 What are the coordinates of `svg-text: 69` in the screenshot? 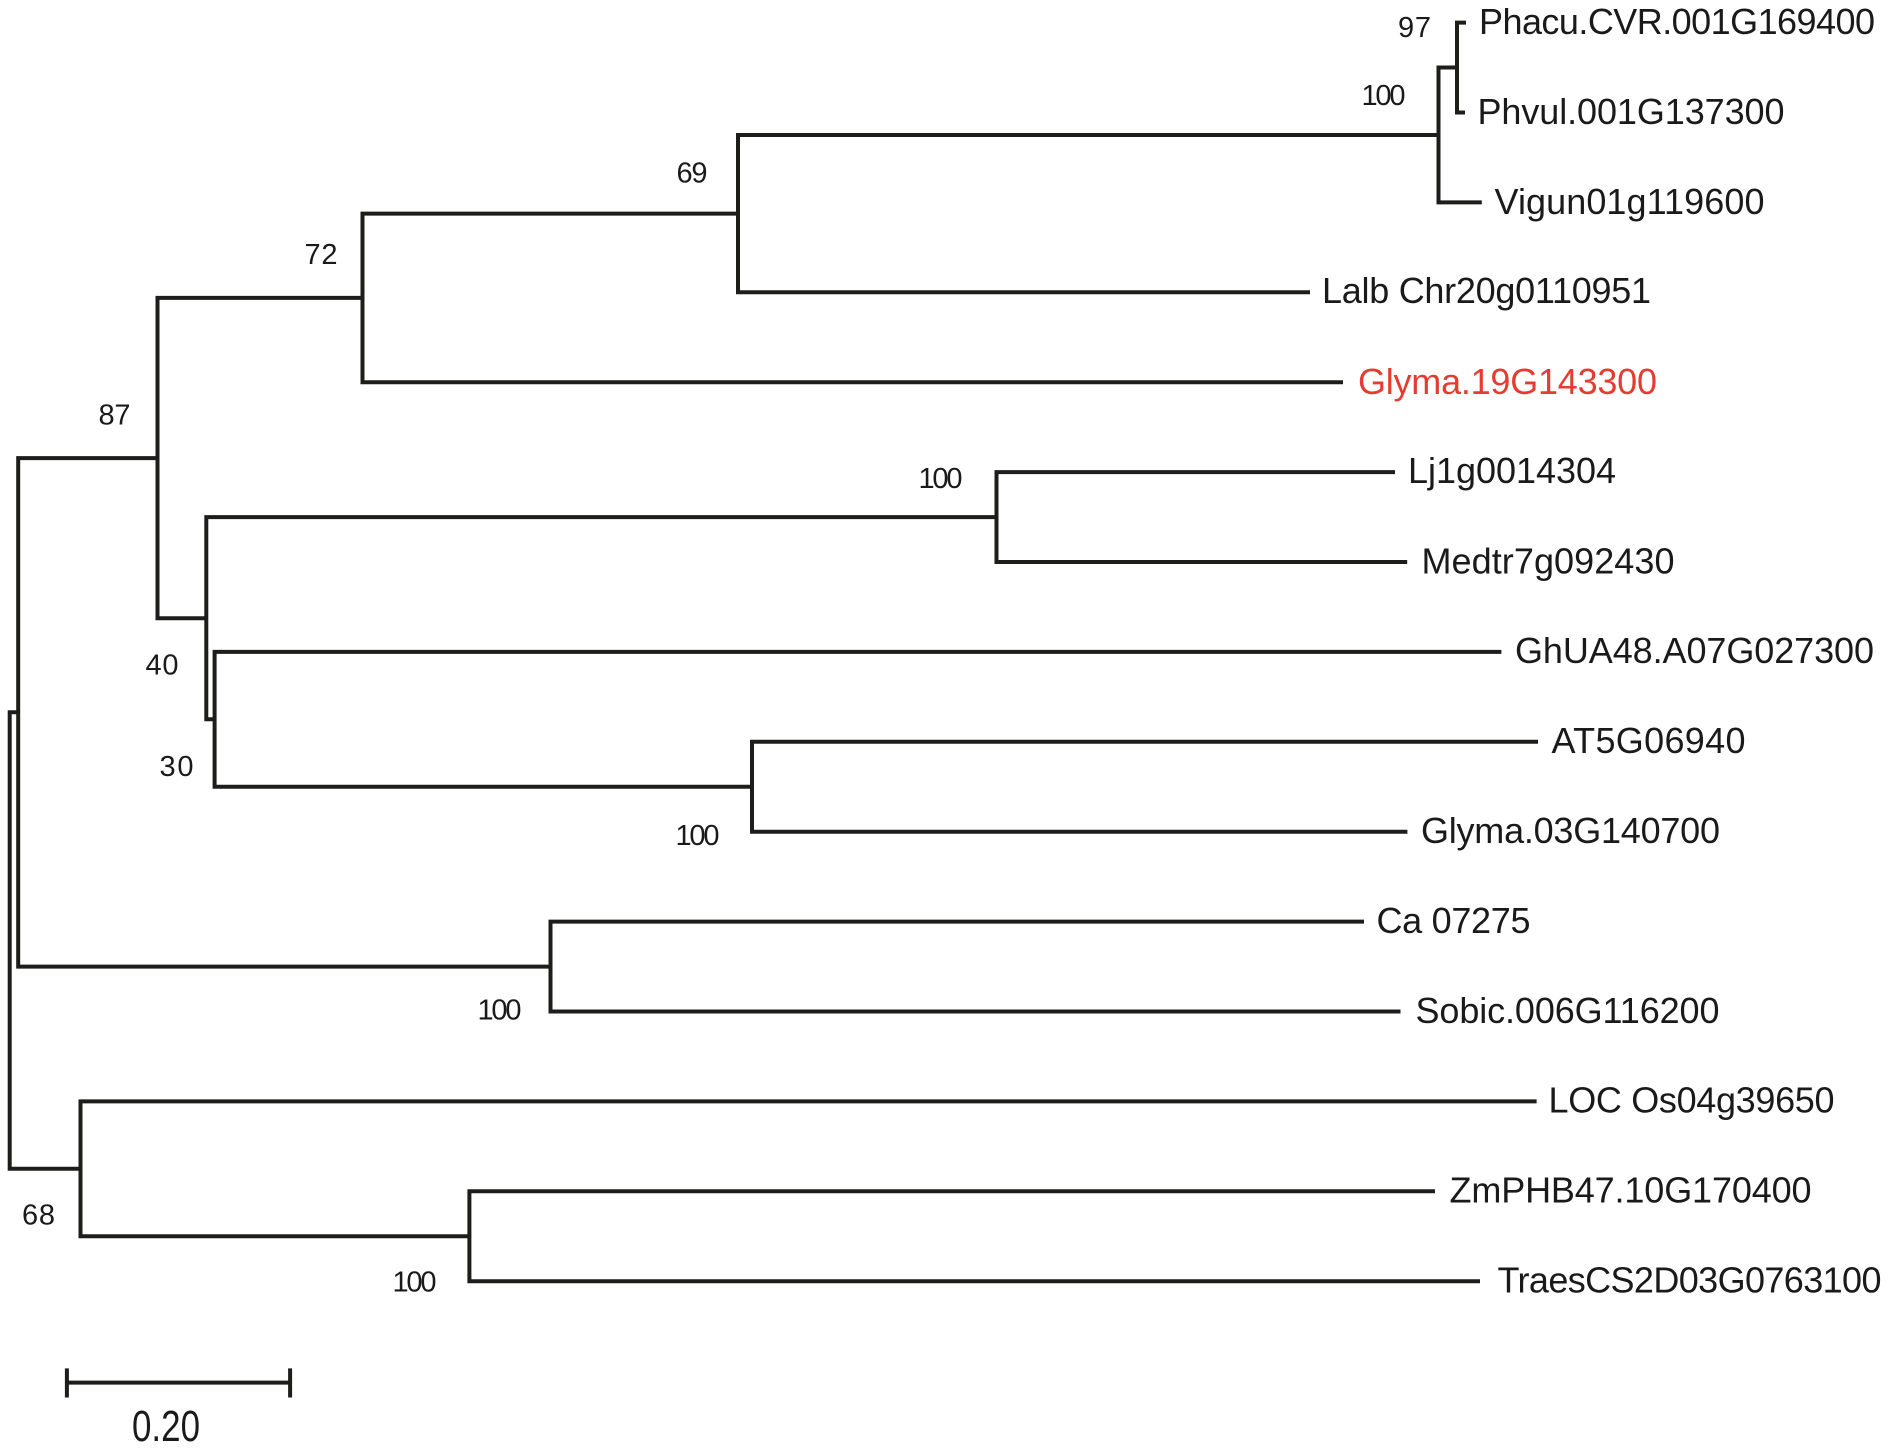 It's located at (692, 174).